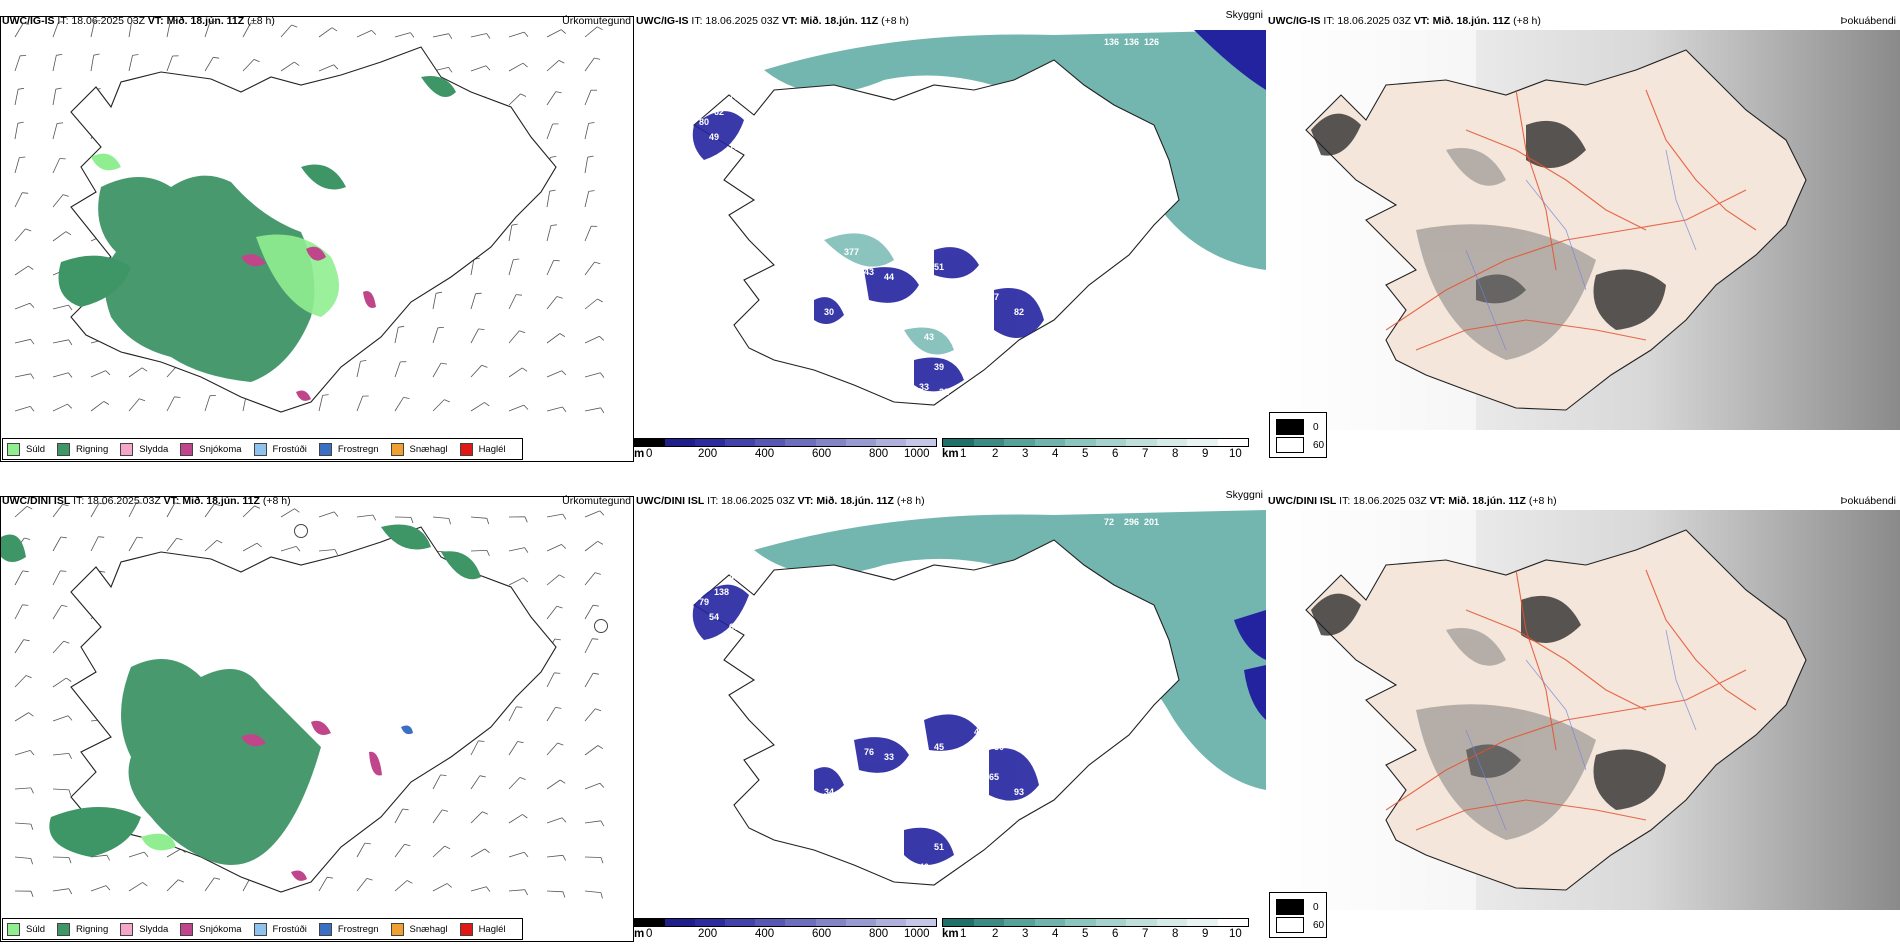 The height and width of the screenshot is (950, 1900). Describe the element at coordinates (1302, 501) in the screenshot. I see `model-name: UWC/DINI ISL` at that location.